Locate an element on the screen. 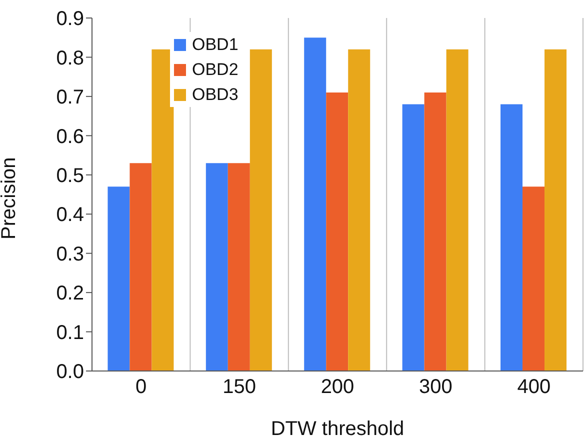 The image size is (587, 441). y-tick-label: 0.2 is located at coordinates (70, 293).